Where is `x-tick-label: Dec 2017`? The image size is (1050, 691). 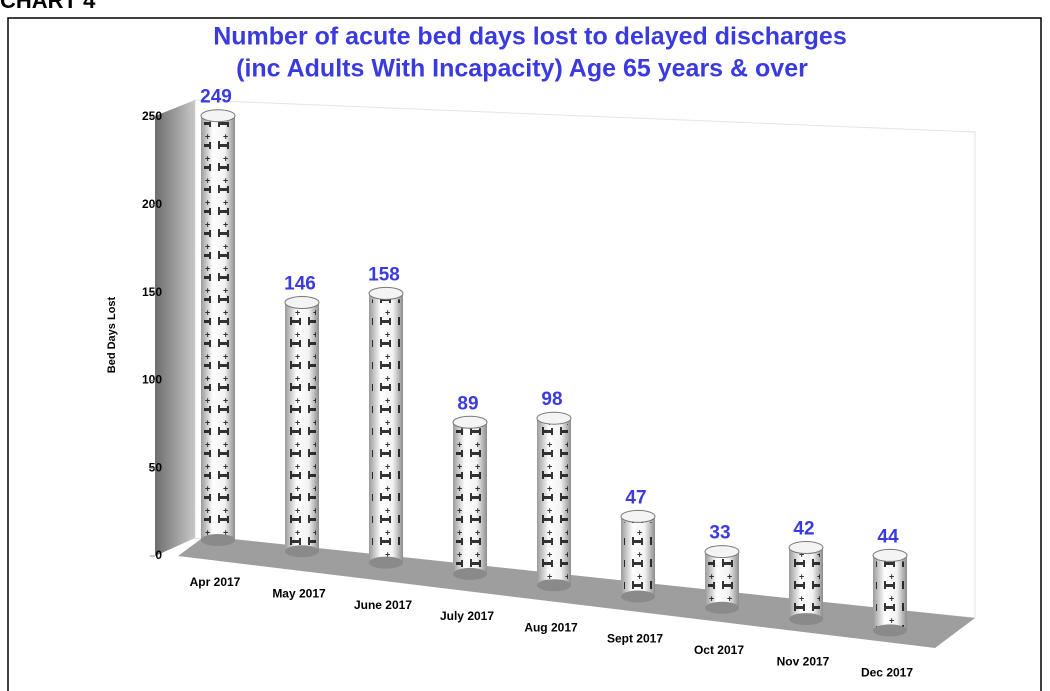
x-tick-label: Dec 2017 is located at coordinates (887, 673).